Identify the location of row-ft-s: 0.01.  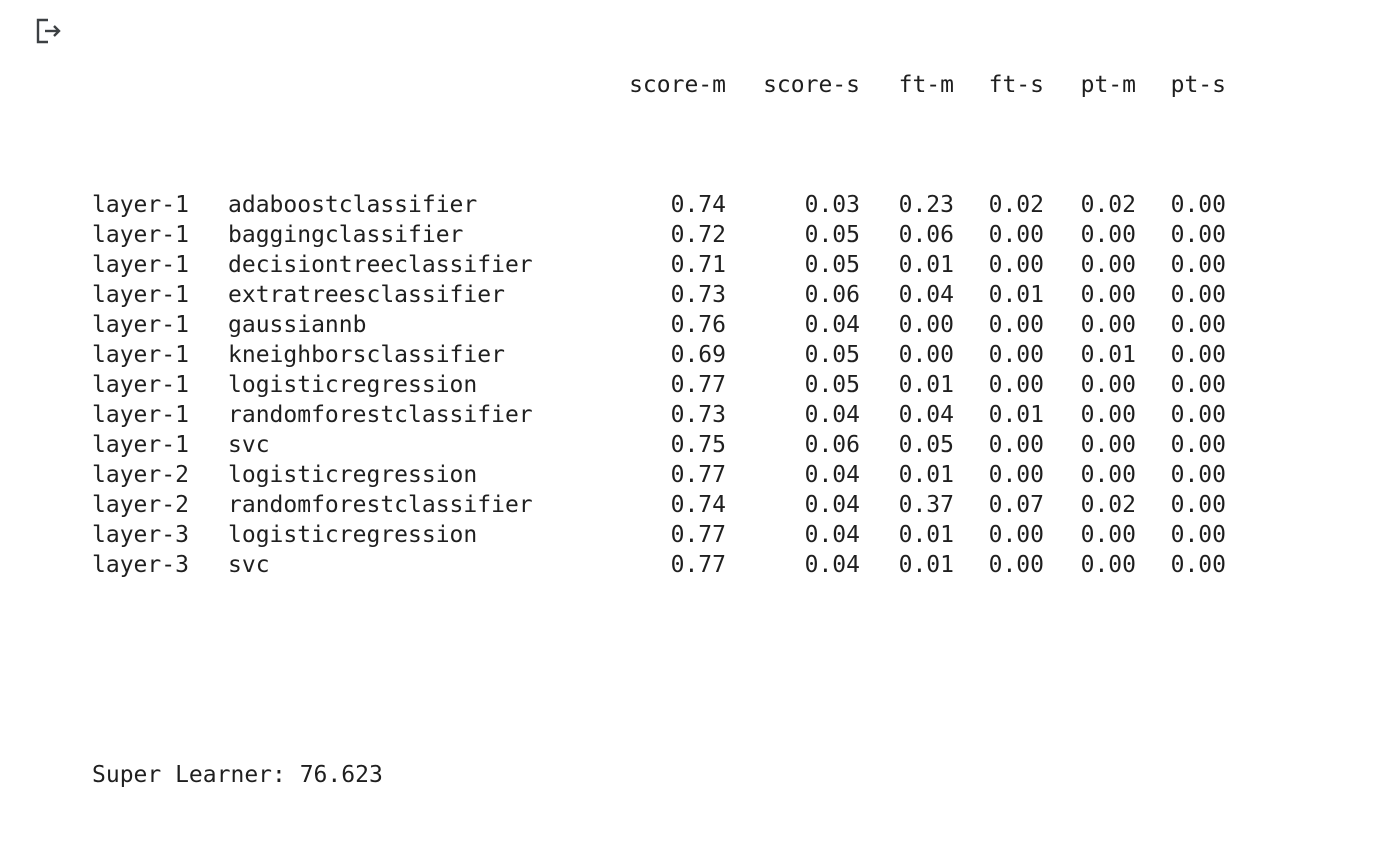
(1016, 295).